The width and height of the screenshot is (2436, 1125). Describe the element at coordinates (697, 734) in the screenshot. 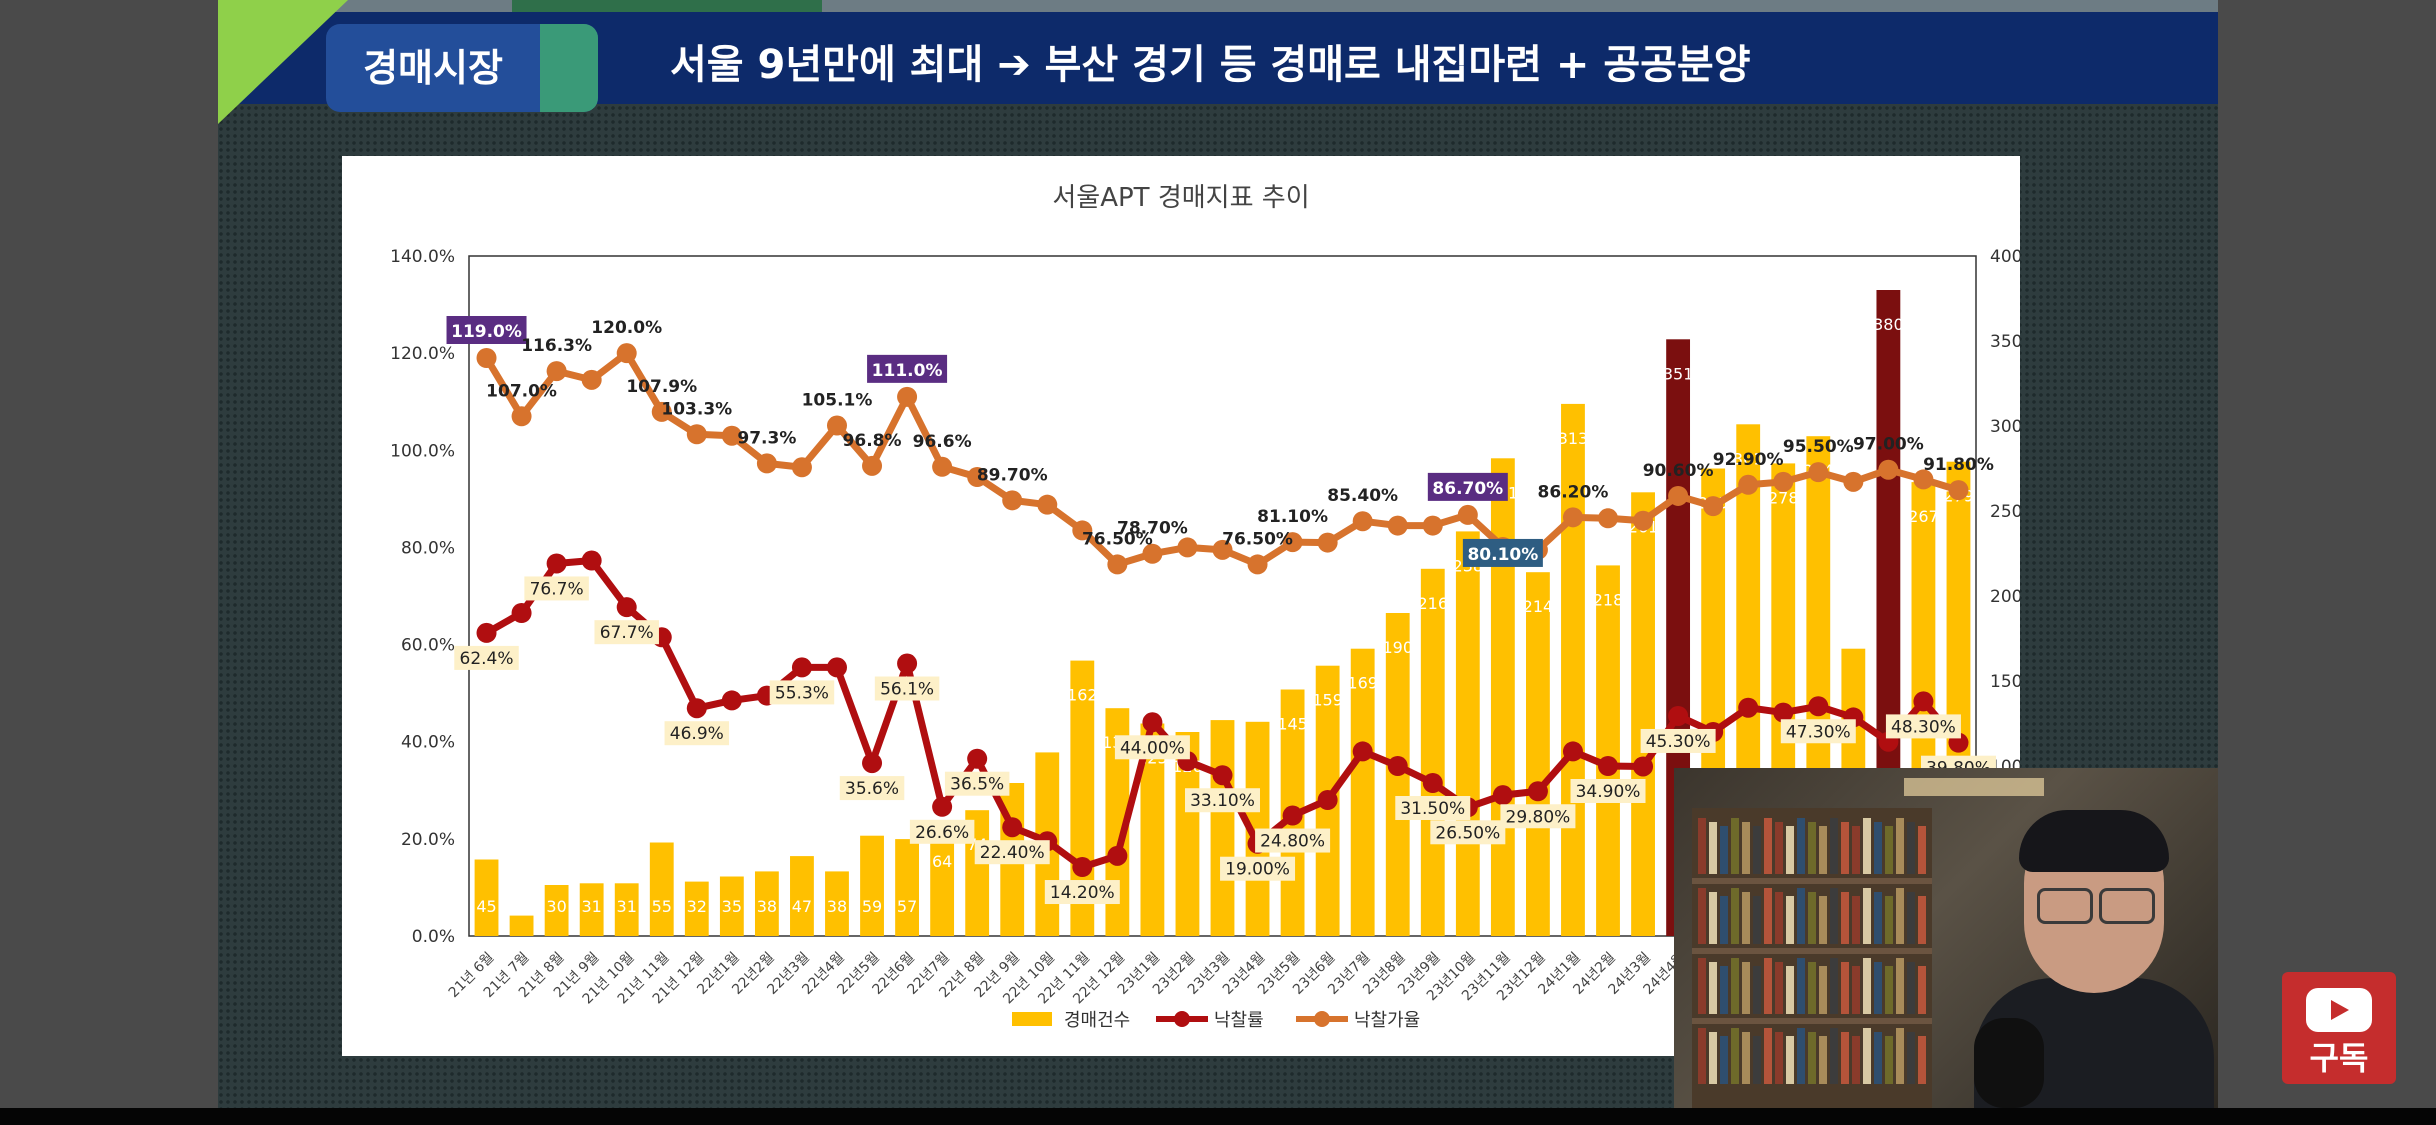

I see `bid-rate-data-label: 46.9%` at that location.